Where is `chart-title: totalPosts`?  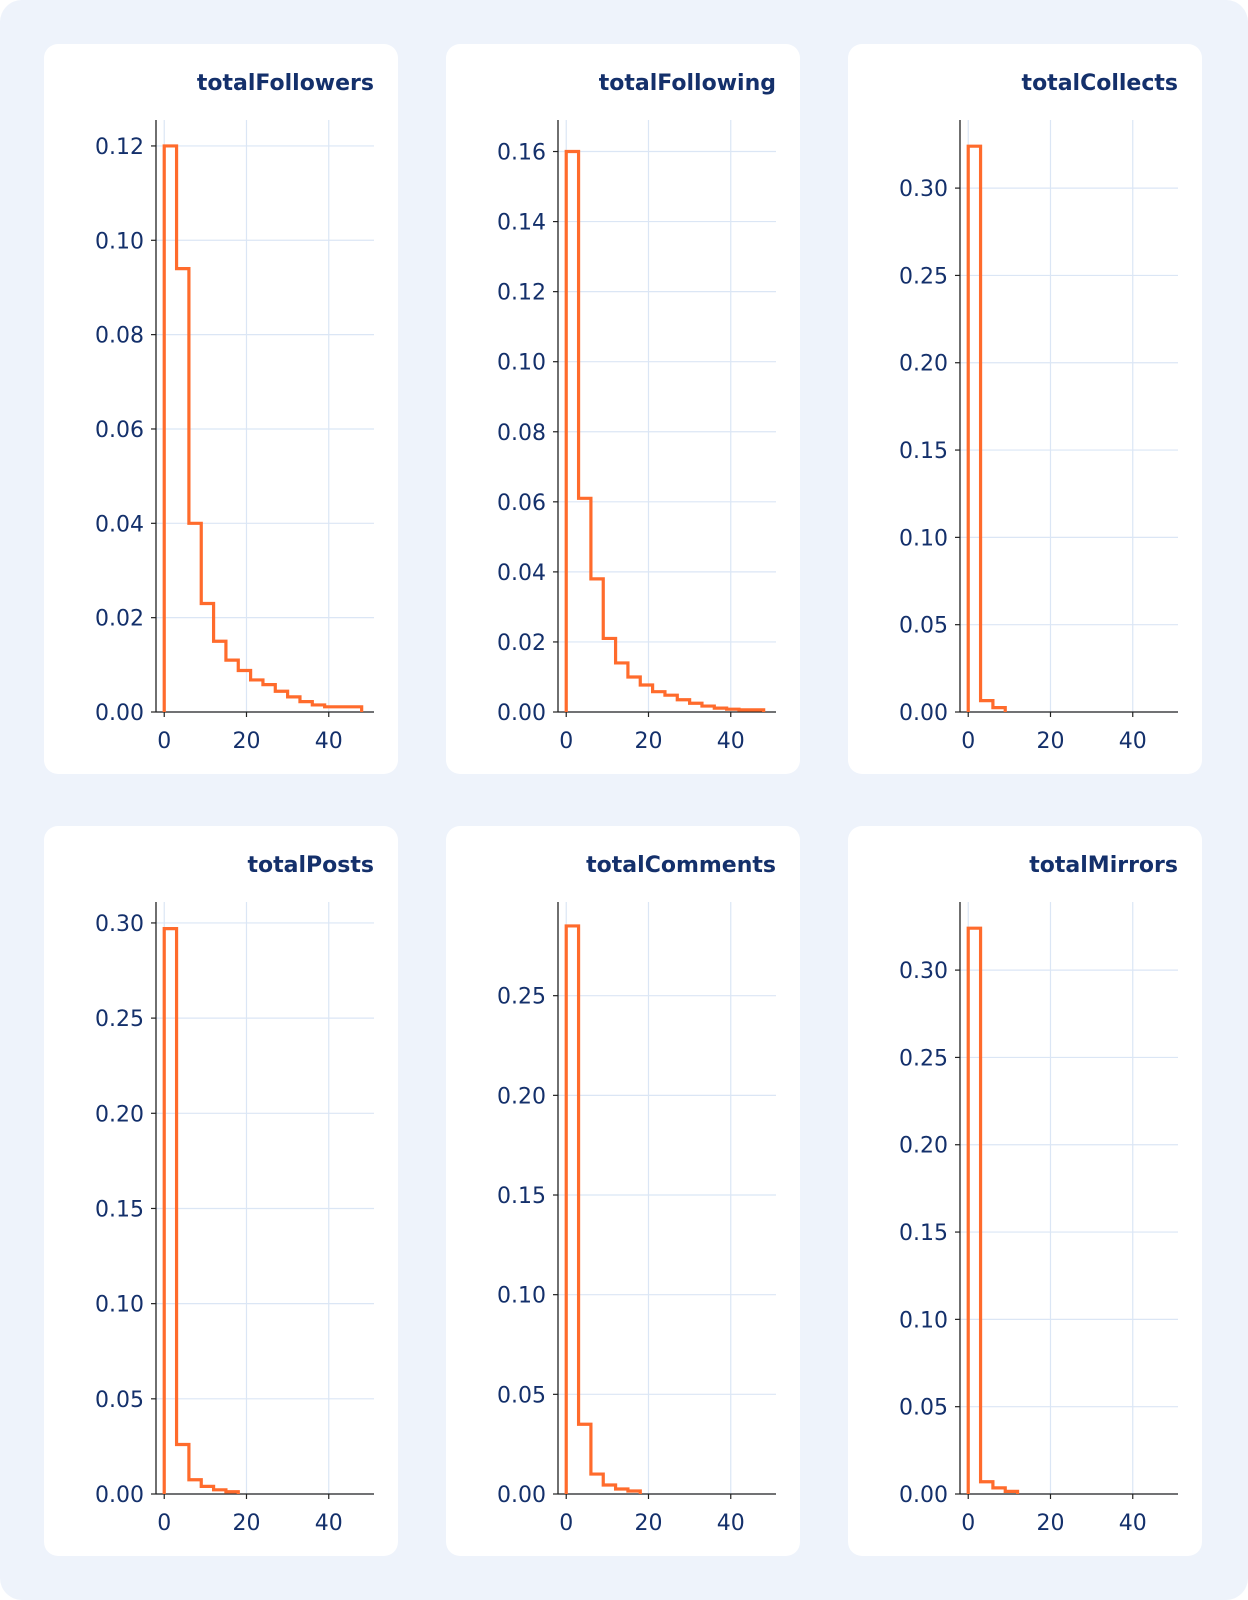 chart-title: totalPosts is located at coordinates (311, 865).